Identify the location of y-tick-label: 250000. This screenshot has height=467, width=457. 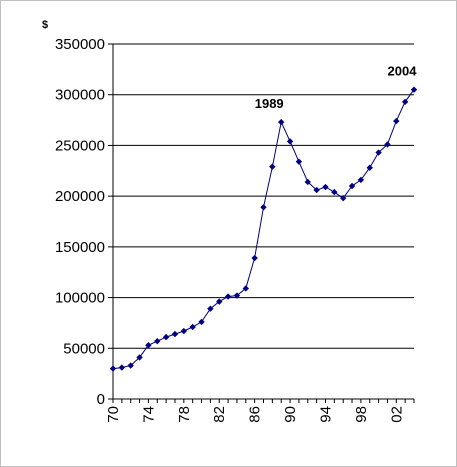
(80, 145).